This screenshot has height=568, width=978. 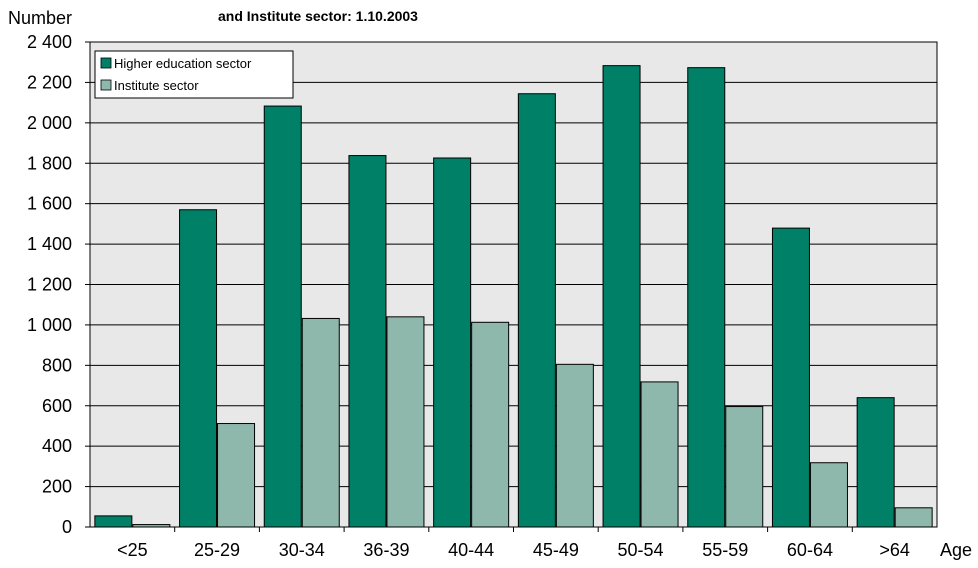 I want to click on y-tick-label: 1 800, so click(x=49, y=163).